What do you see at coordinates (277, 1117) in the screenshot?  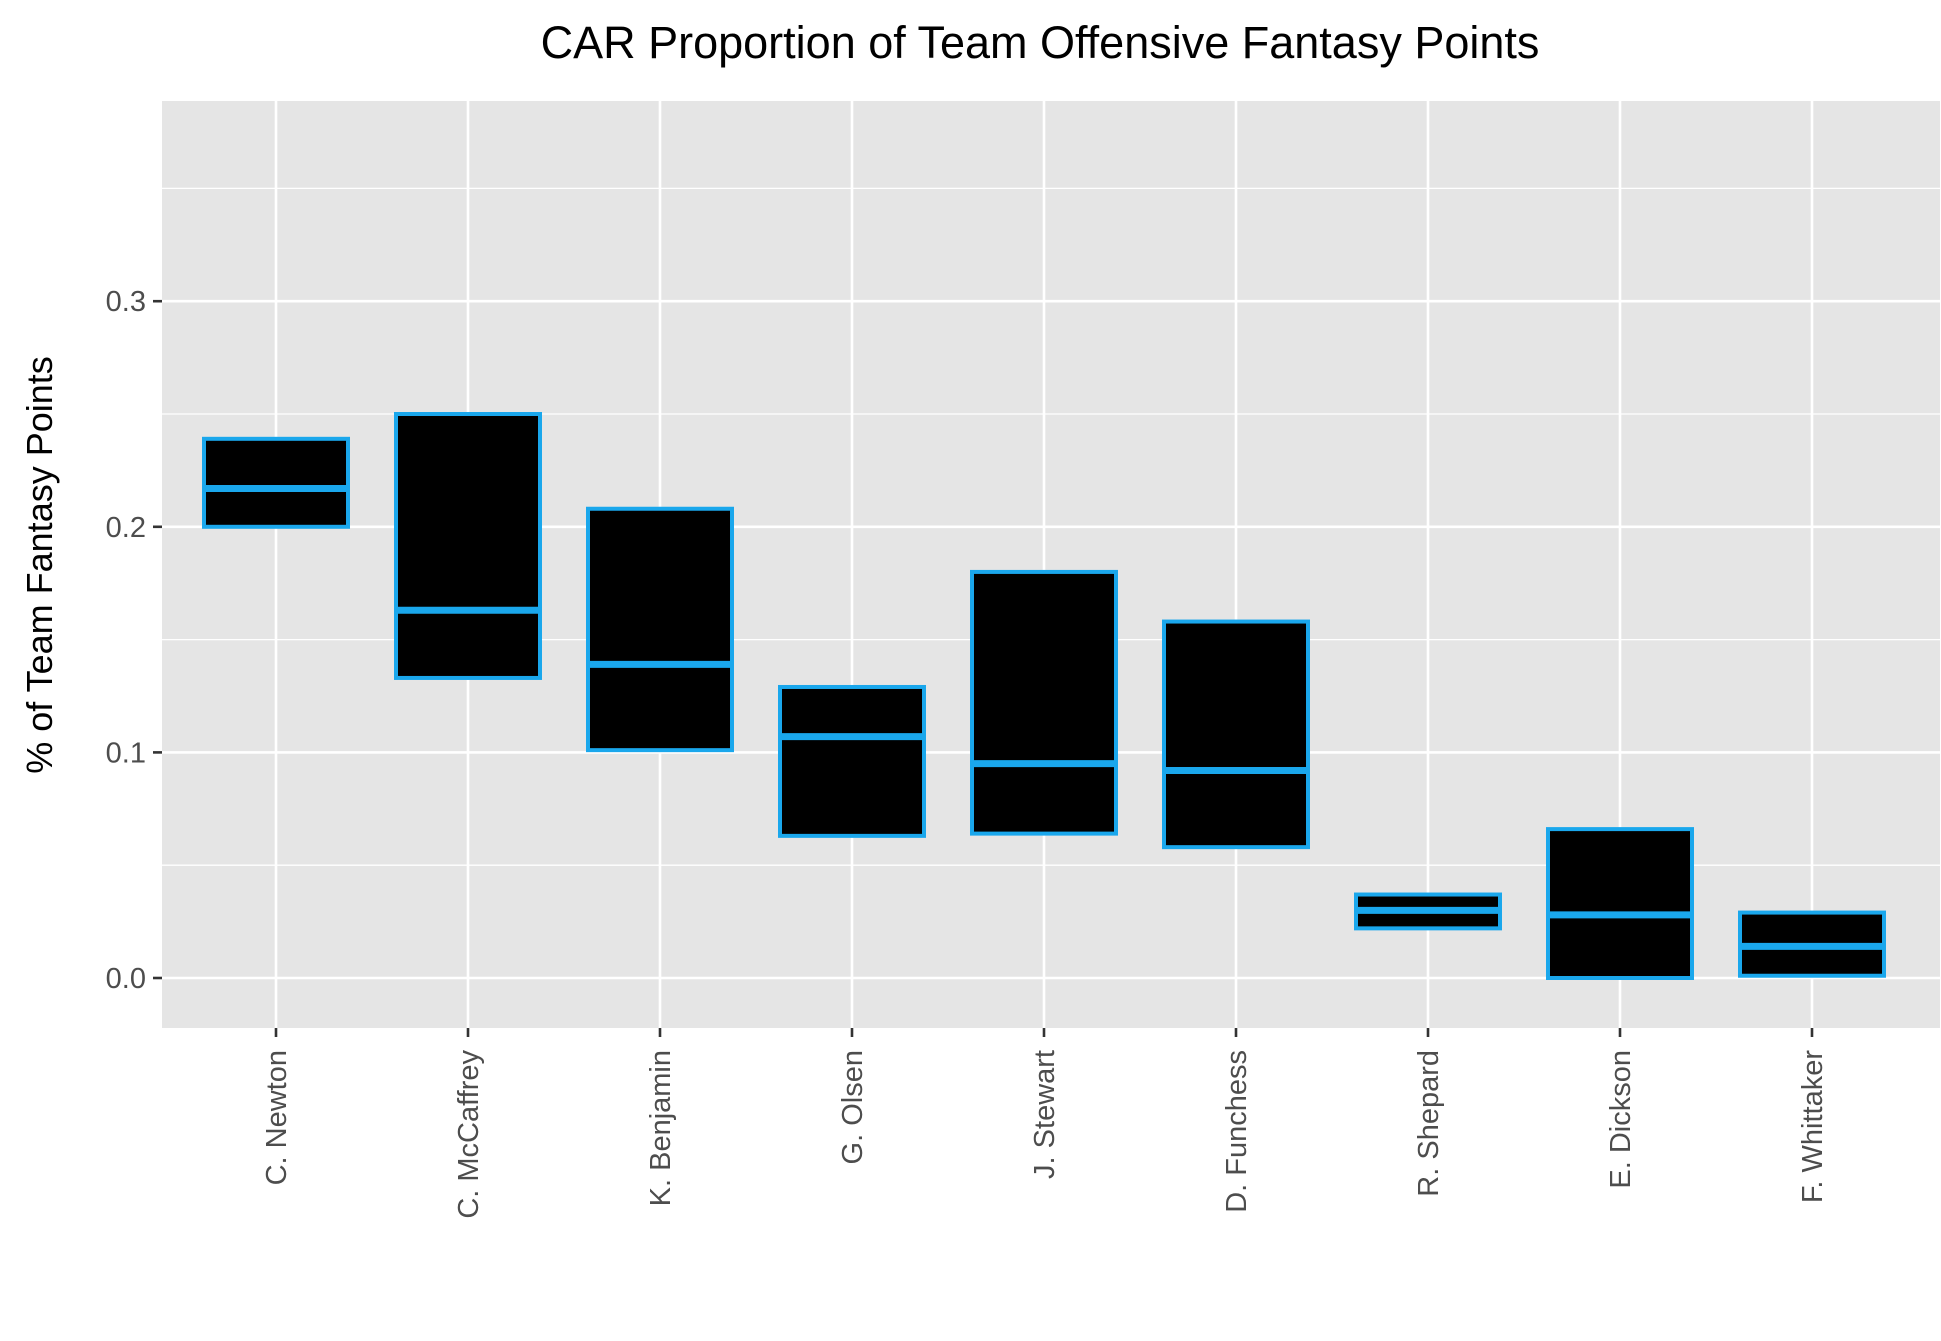 I see `x-tick-label: C. Newton` at bounding box center [277, 1117].